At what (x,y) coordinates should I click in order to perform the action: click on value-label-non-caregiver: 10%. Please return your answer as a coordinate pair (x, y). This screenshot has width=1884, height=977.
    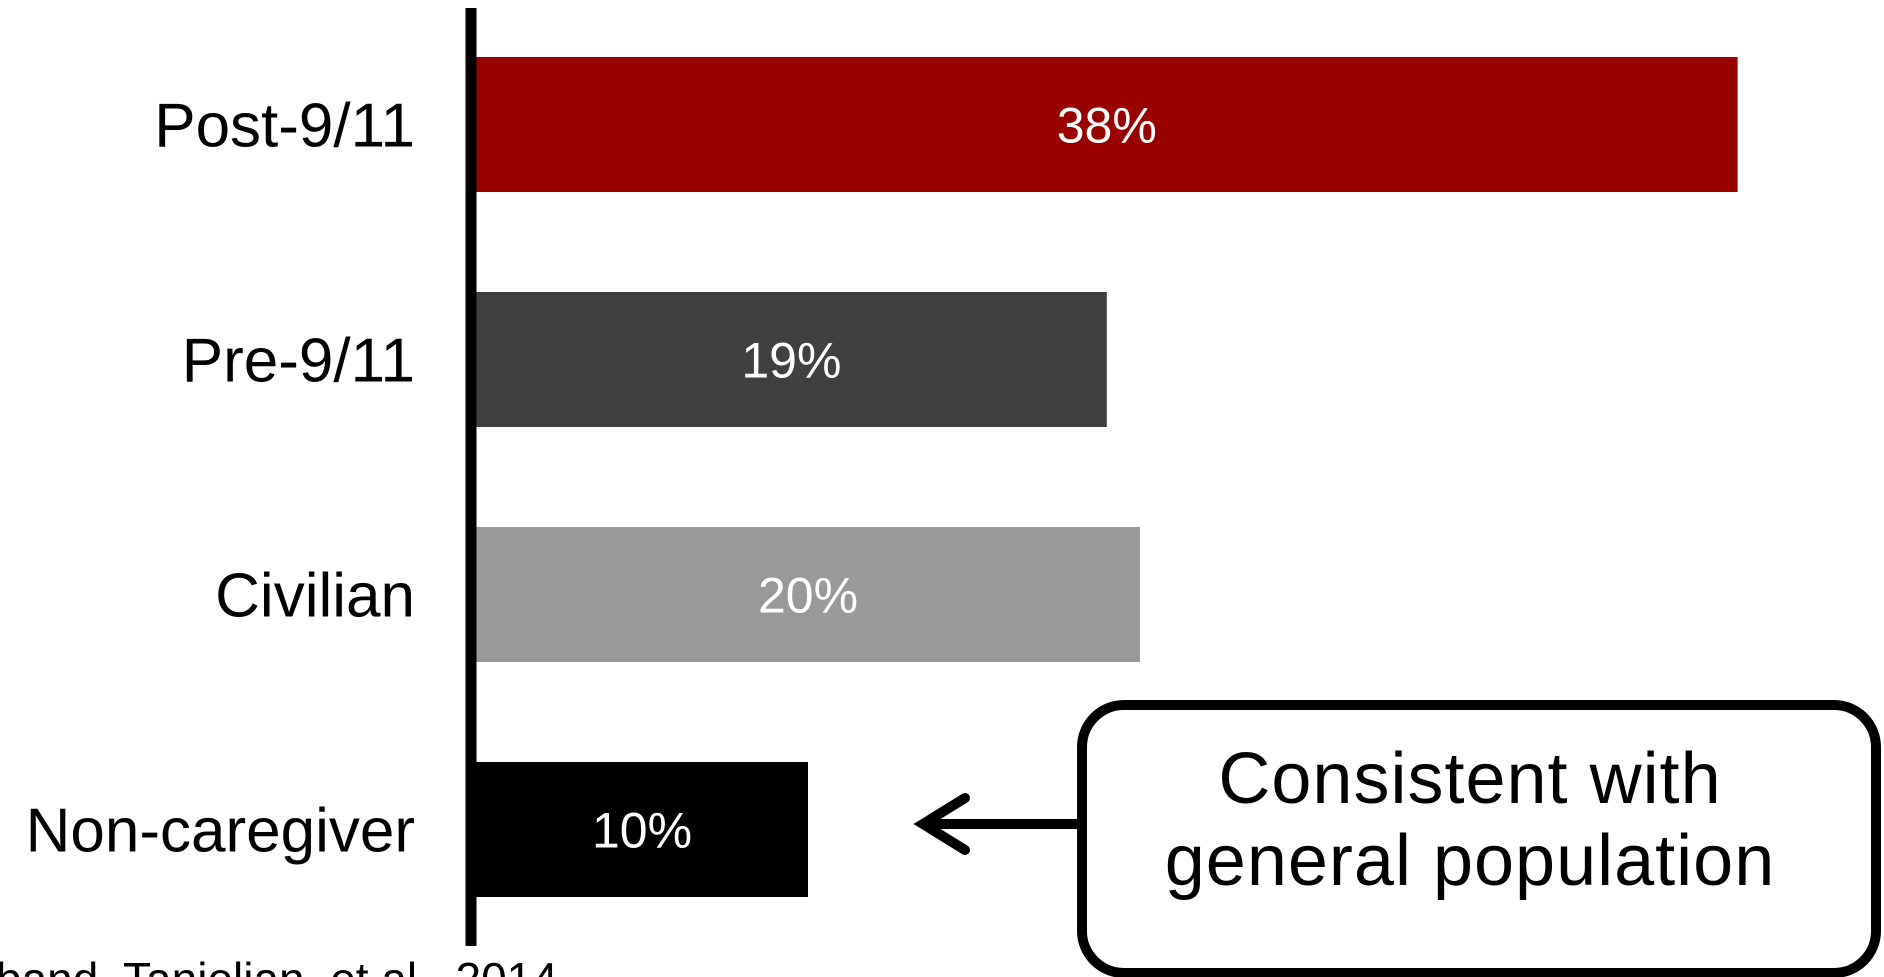
    Looking at the image, I should click on (642, 831).